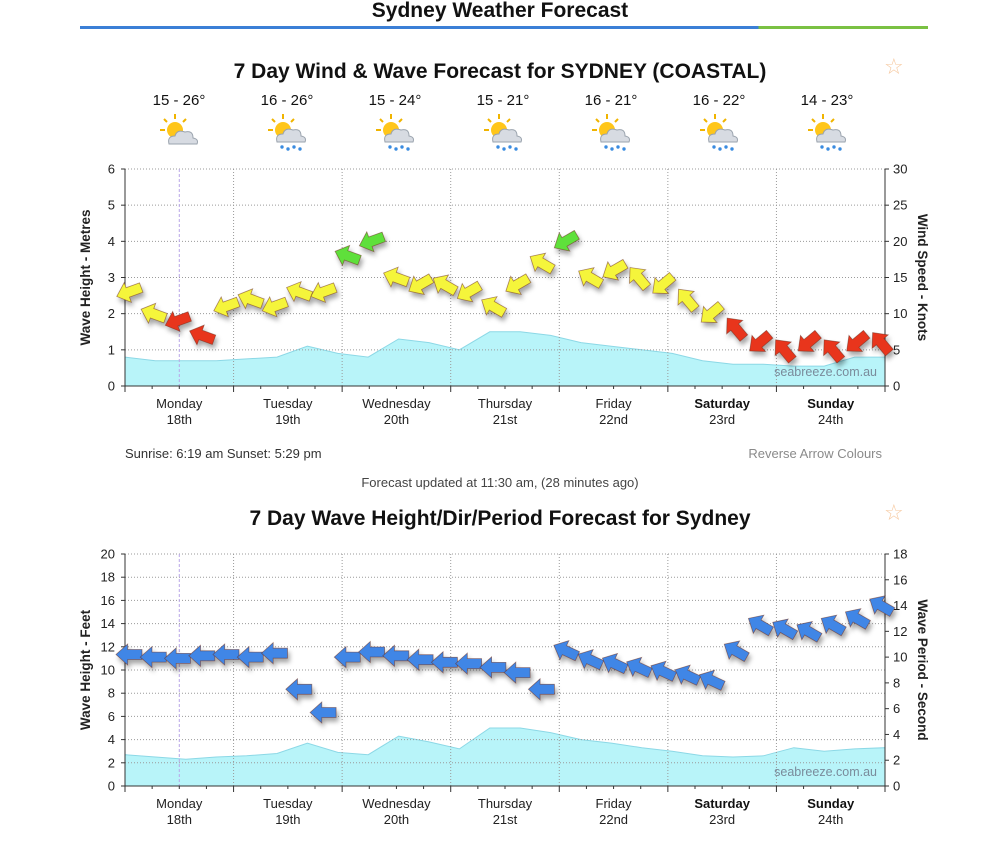  What do you see at coordinates (900, 277) in the screenshot?
I see `y2-tick-label: 15` at bounding box center [900, 277].